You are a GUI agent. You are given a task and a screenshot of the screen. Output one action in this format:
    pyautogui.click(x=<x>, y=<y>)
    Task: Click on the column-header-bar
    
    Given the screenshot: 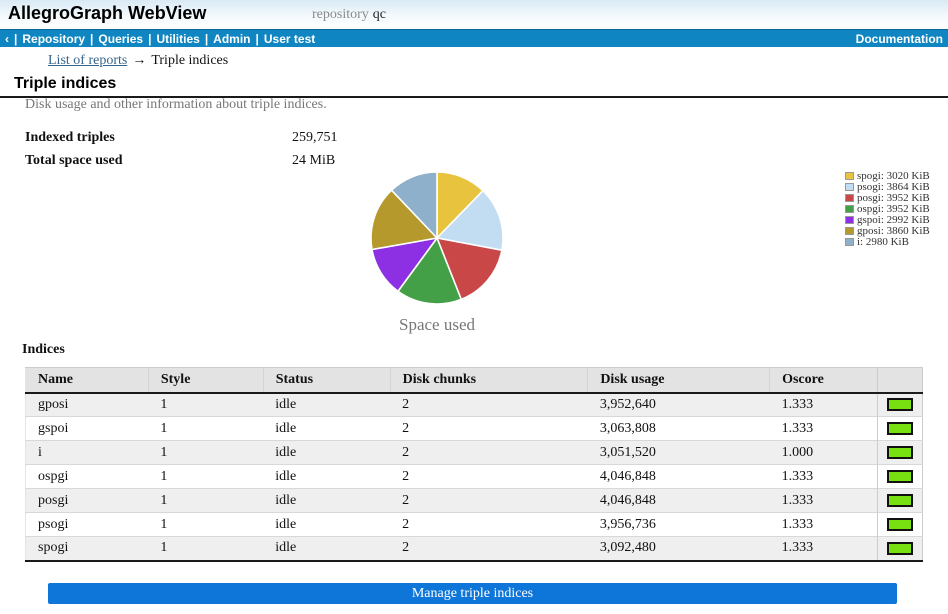 What is the action you would take?
    pyautogui.click(x=899, y=380)
    